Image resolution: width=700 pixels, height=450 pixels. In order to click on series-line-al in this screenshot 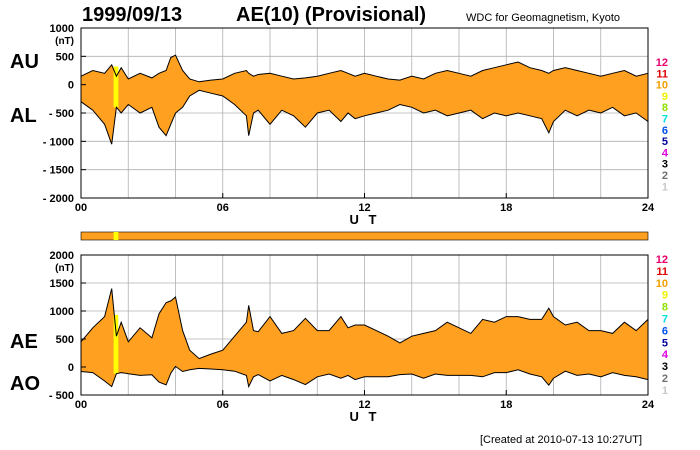, I will do `click(364, 117)`.